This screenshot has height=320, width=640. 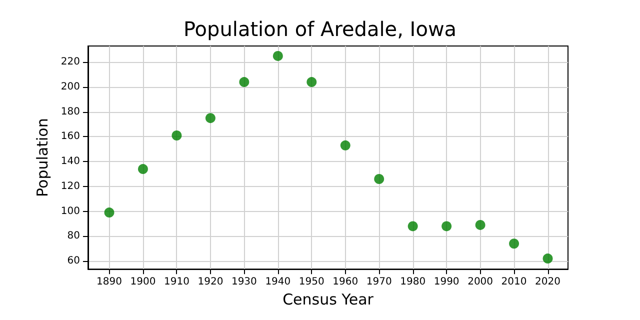 What do you see at coordinates (70, 62) in the screenshot?
I see `y-tick-label: 220` at bounding box center [70, 62].